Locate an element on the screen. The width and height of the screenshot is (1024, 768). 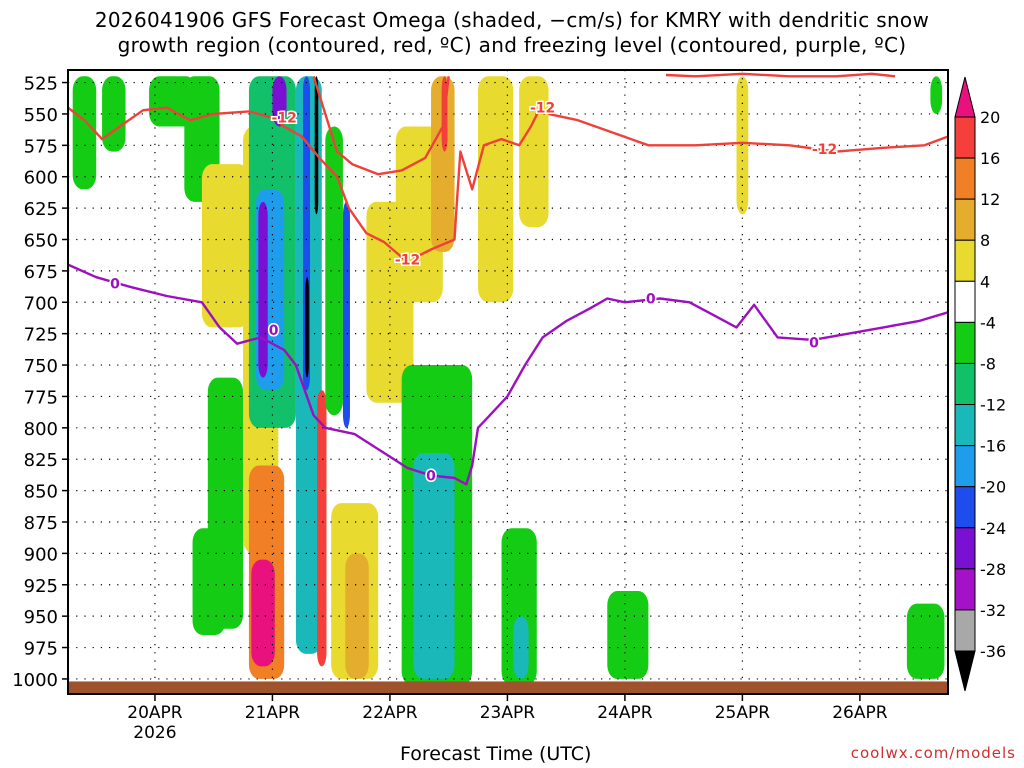
credit-text: coolwx.com/models is located at coordinates (933, 753).